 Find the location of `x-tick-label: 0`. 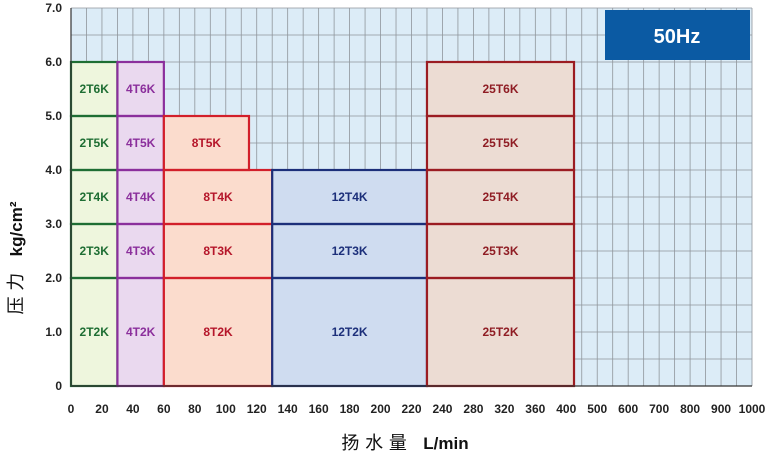

x-tick-label: 0 is located at coordinates (71, 409).